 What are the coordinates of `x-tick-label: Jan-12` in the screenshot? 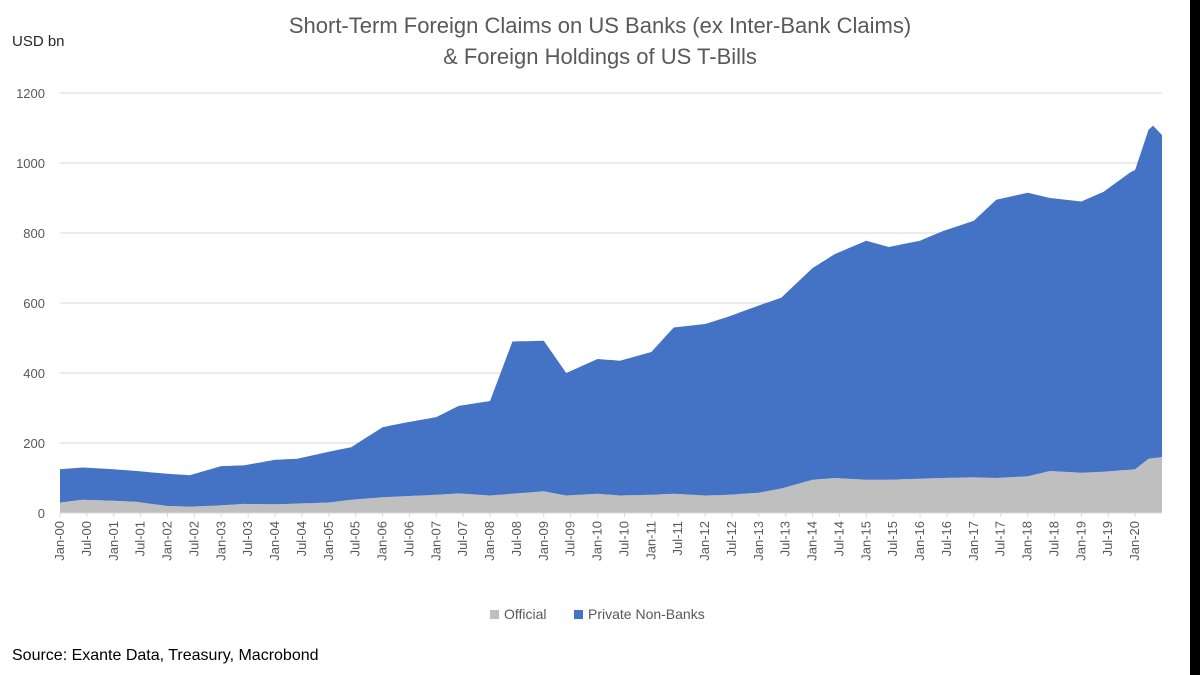 It's located at (704, 541).